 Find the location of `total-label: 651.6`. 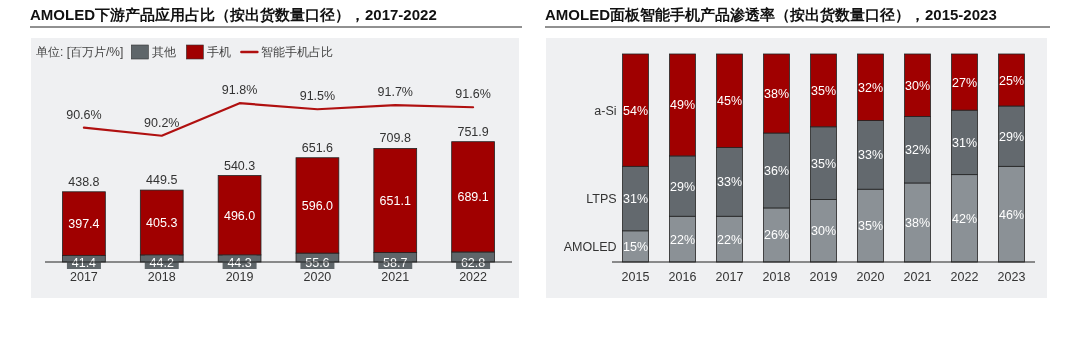

total-label: 651.6 is located at coordinates (317, 147).